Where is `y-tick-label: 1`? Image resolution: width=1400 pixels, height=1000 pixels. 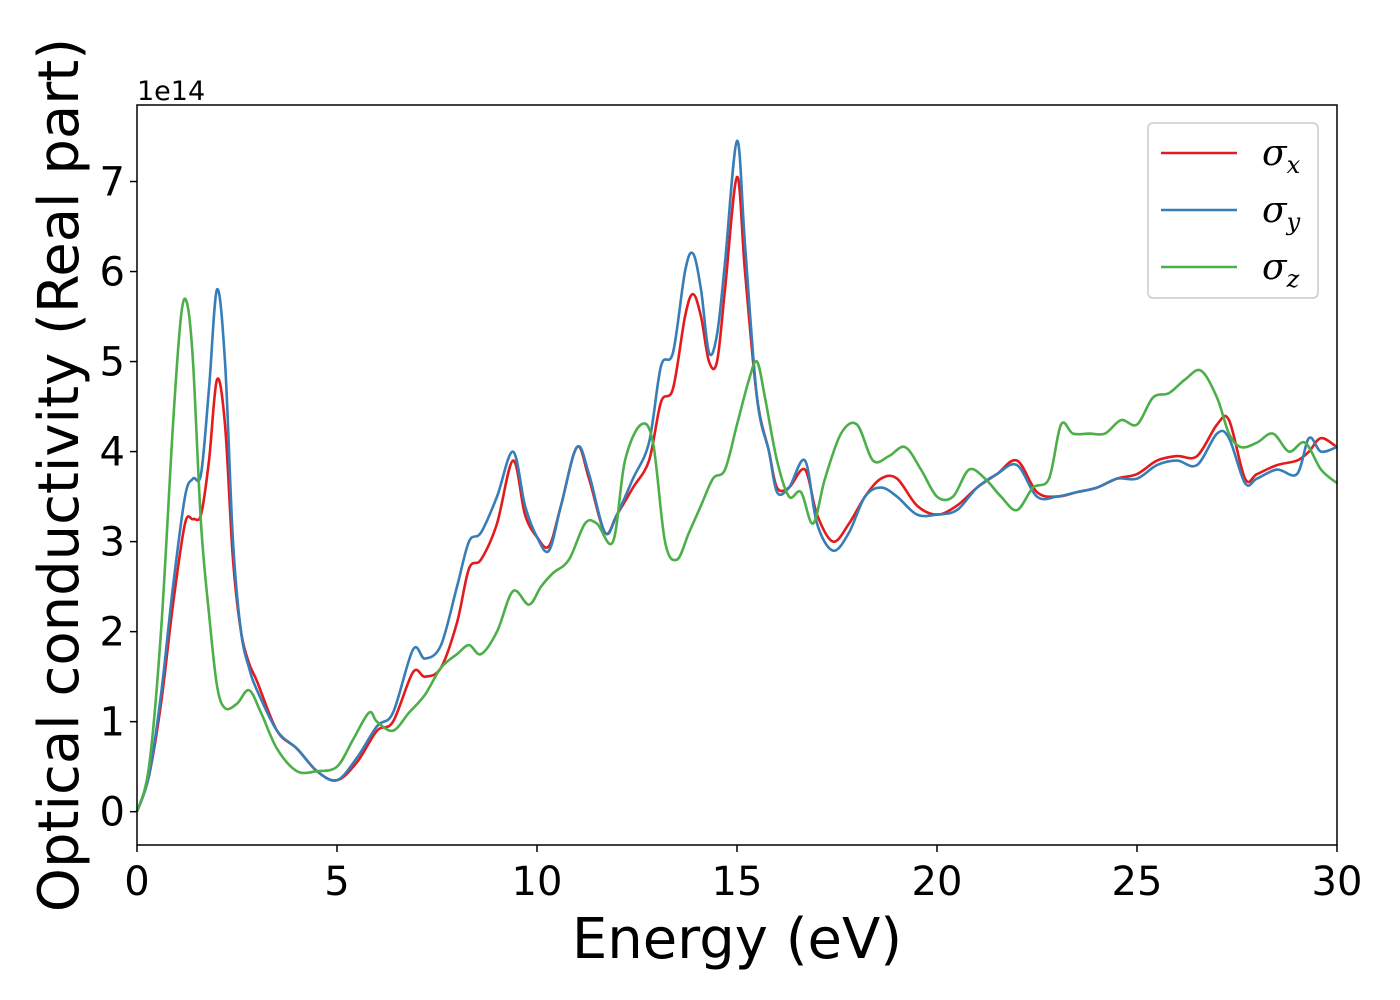
y-tick-label: 1 is located at coordinates (112, 723).